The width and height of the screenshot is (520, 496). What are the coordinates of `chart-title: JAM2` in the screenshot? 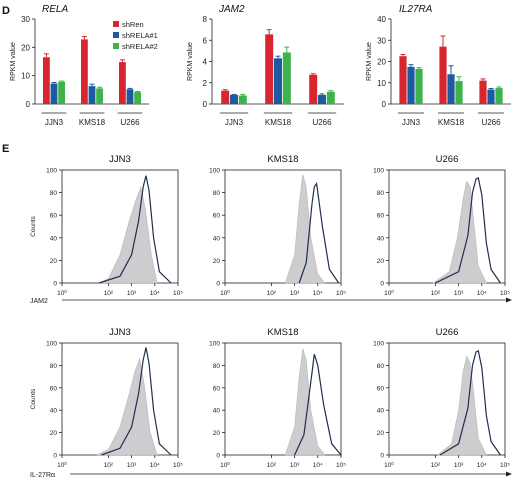 It's located at (231, 9).